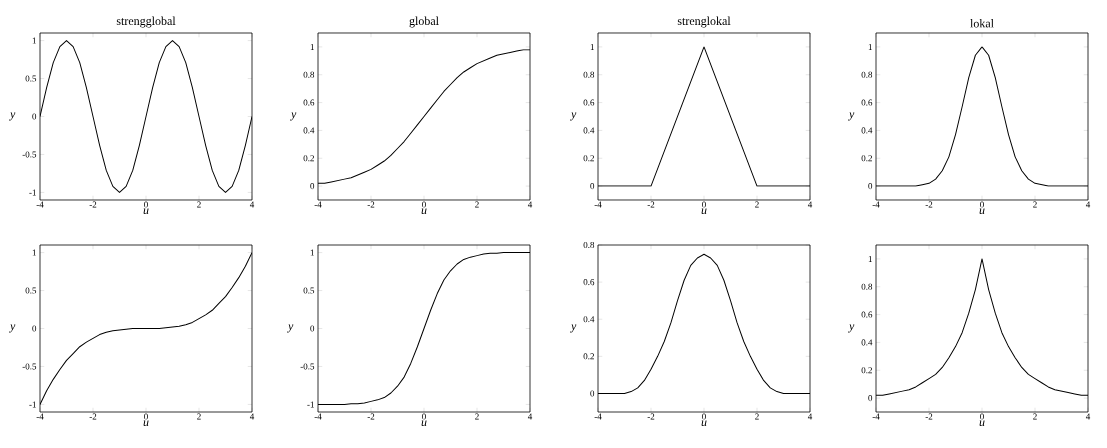 The width and height of the screenshot is (1107, 448). What do you see at coordinates (982, 23) in the screenshot?
I see `chart-title: lokal` at bounding box center [982, 23].